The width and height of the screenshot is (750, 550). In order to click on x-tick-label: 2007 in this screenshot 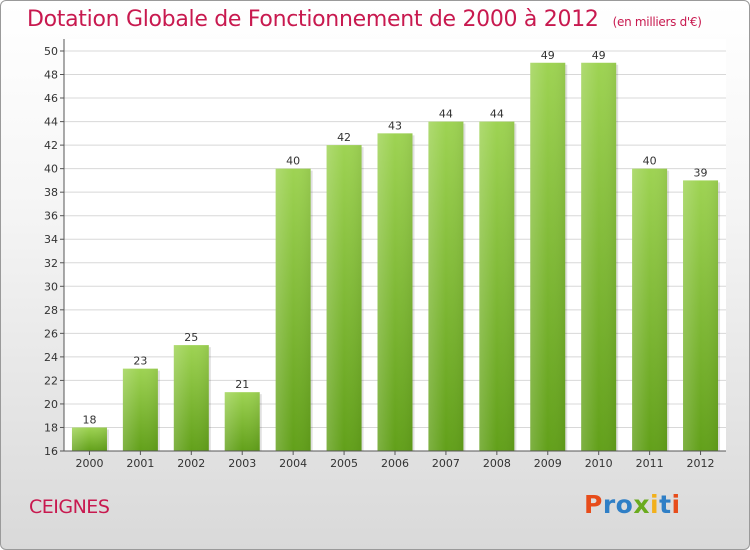, I will do `click(446, 463)`.